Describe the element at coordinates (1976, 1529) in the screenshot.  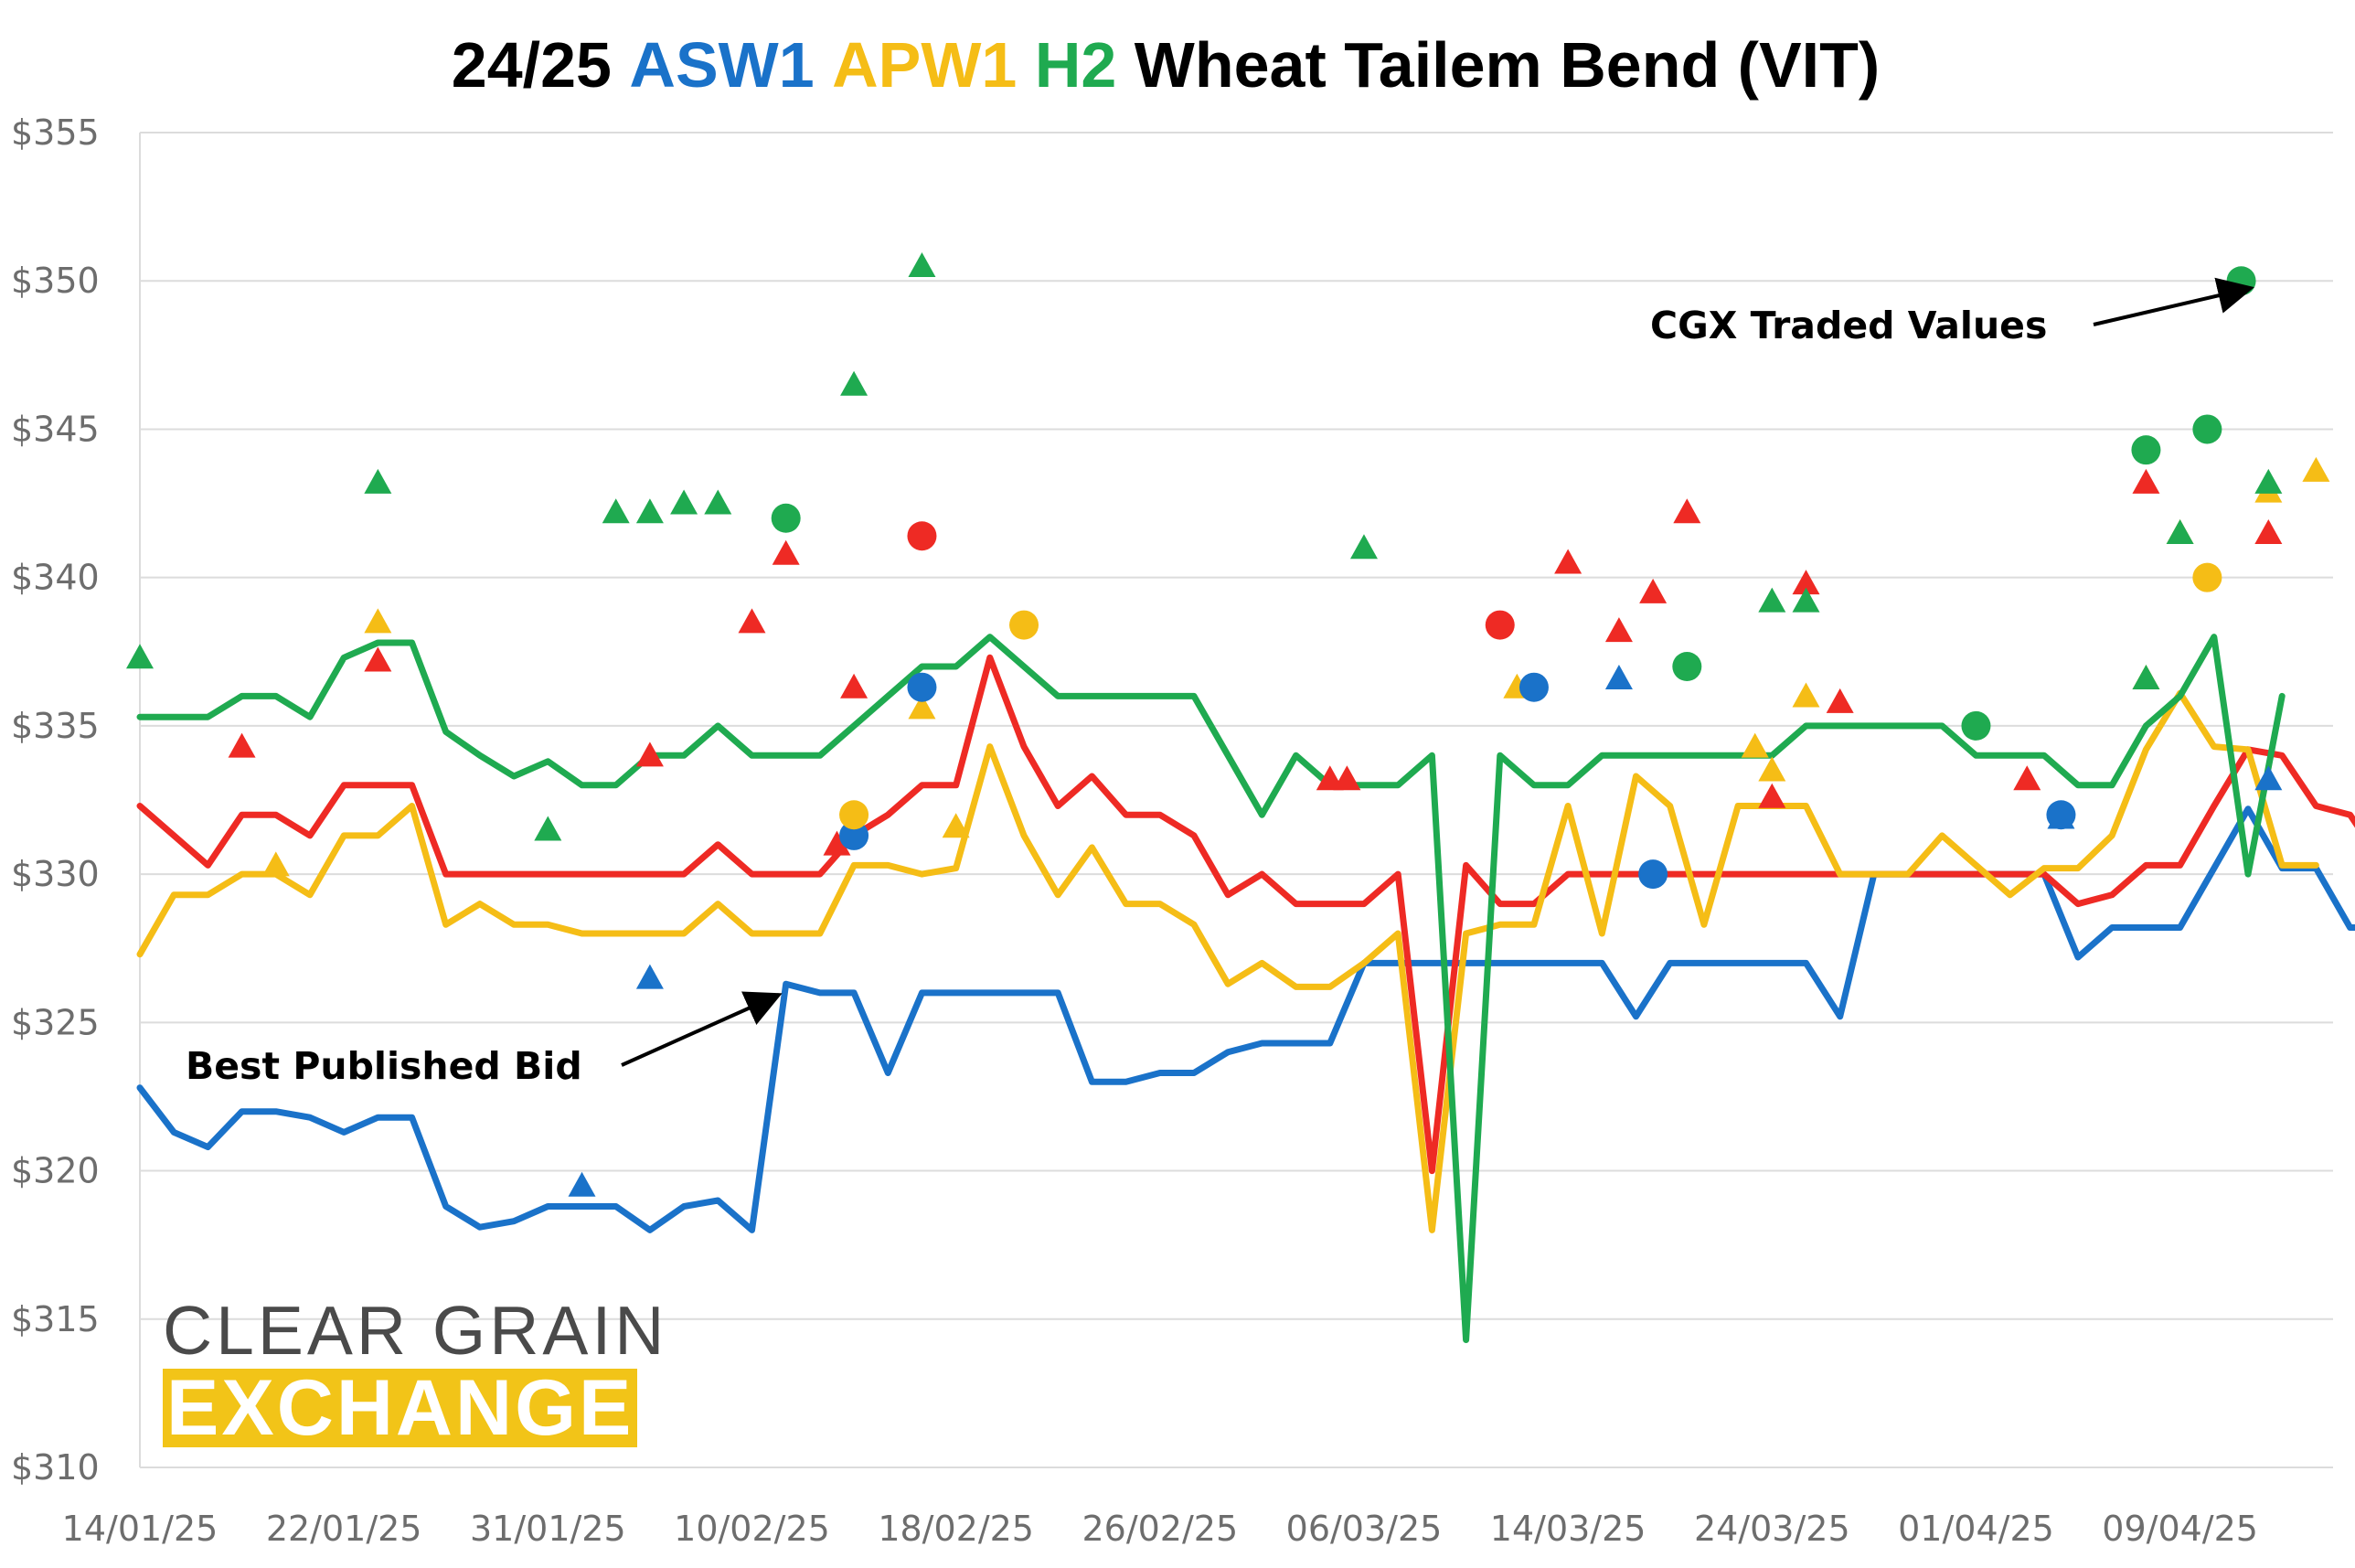
I see `x-tick-label: 01/04/25` at that location.